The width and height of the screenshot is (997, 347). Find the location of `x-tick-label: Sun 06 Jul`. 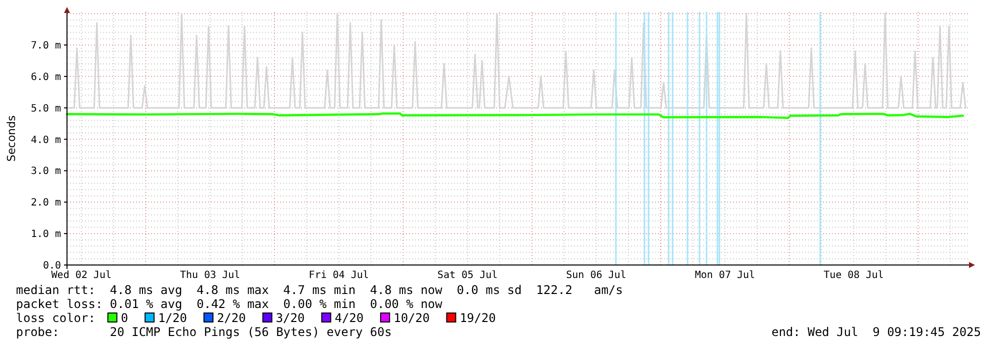

x-tick-label: Sun 06 Jul is located at coordinates (596, 275).